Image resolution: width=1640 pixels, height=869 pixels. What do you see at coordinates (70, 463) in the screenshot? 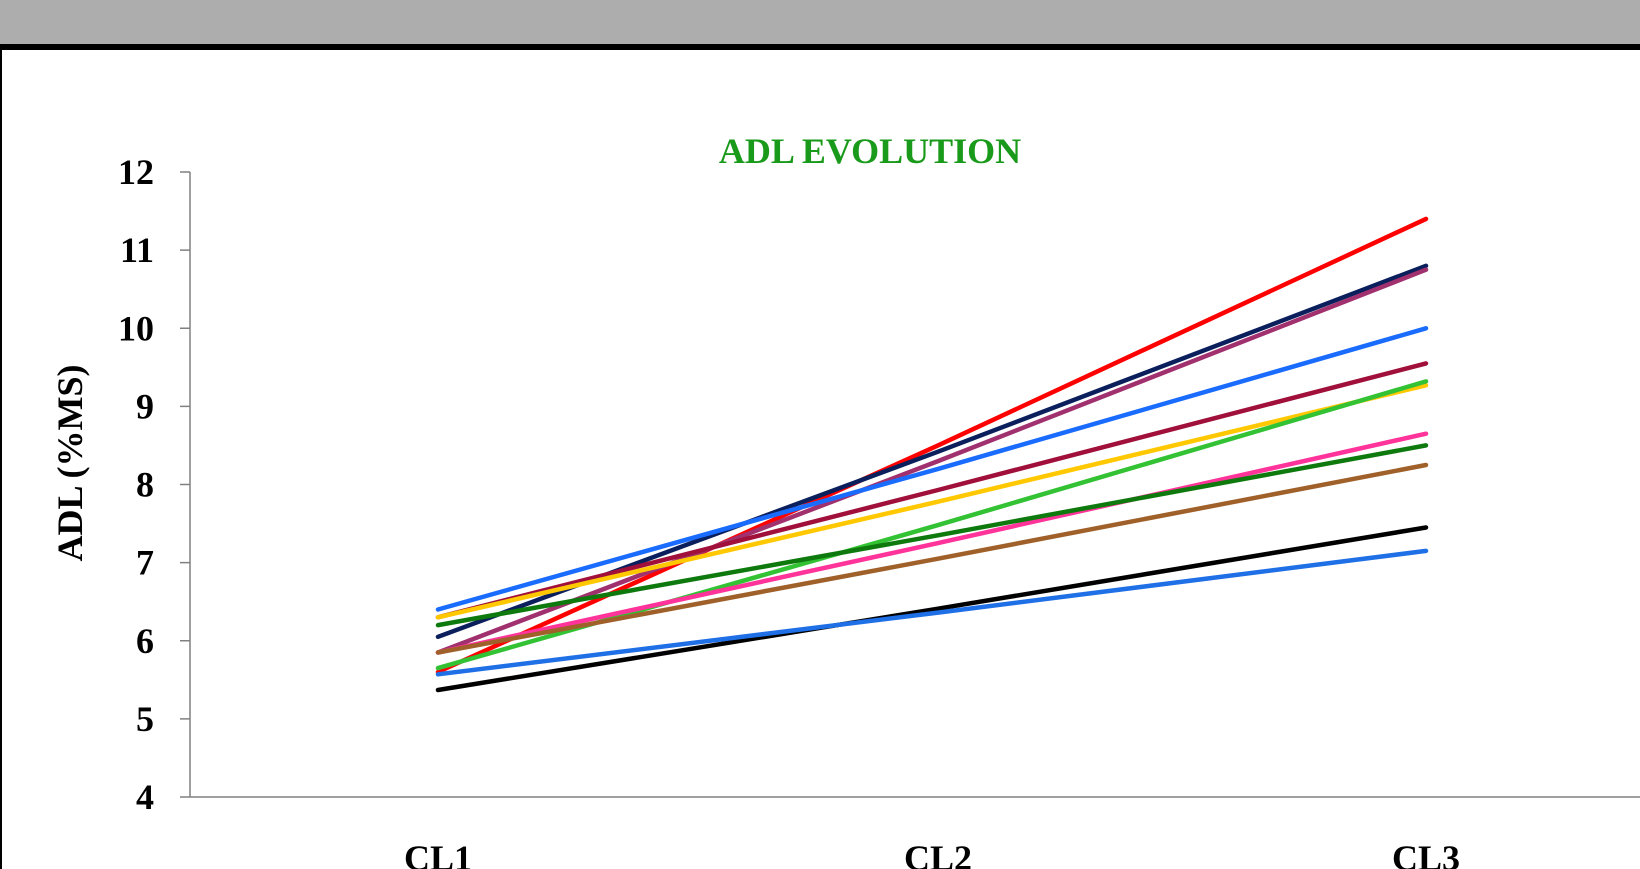
I see `y-axis-title: ADL (%MS)` at bounding box center [70, 463].